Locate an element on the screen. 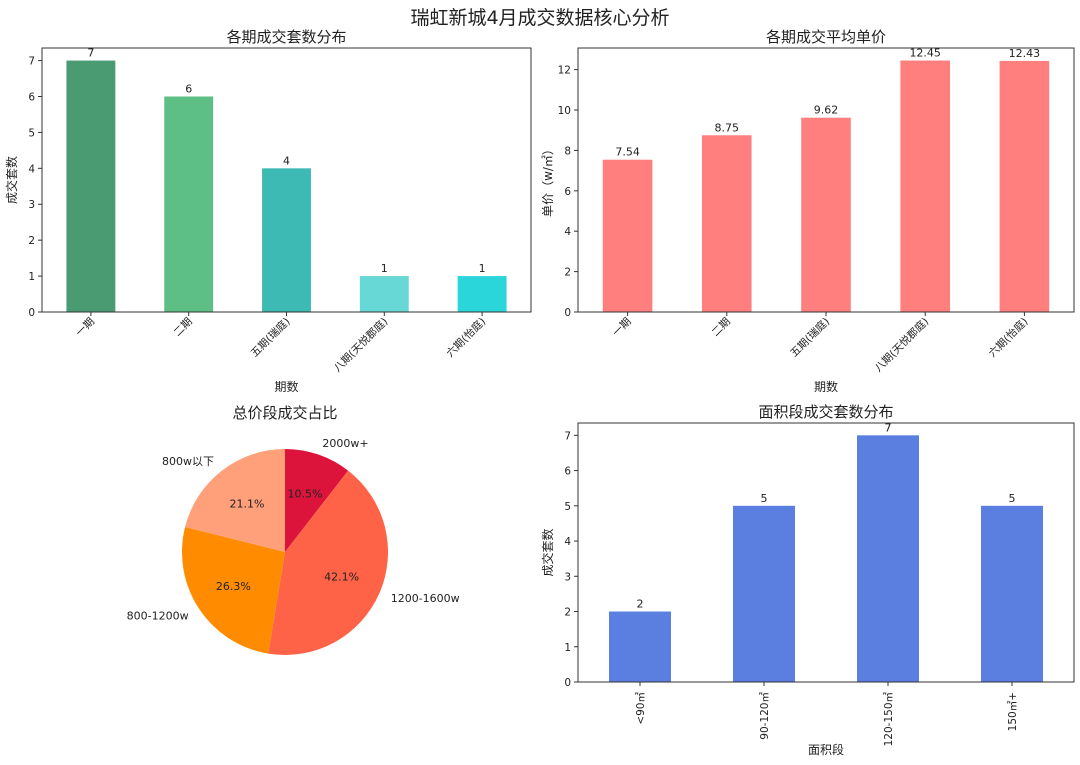 This screenshot has height=765, width=1080. data-label: 7.54 is located at coordinates (627, 152).